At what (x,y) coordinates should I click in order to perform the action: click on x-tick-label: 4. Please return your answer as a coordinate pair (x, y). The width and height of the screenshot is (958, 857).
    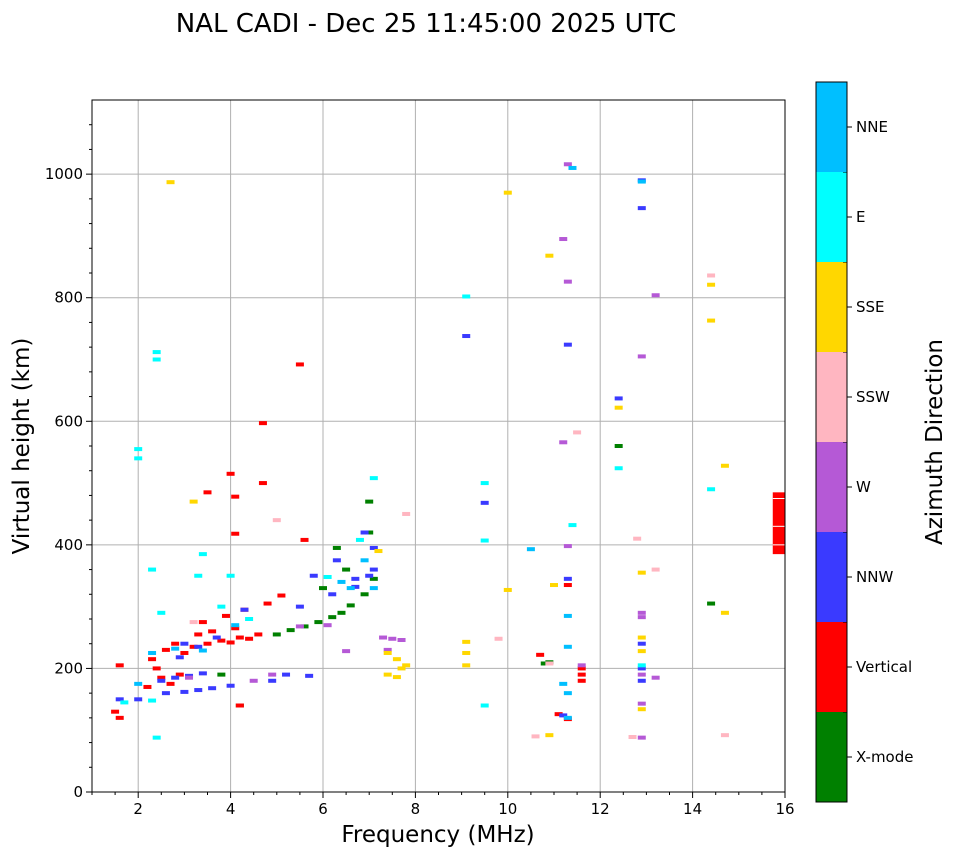
    Looking at the image, I should click on (231, 809).